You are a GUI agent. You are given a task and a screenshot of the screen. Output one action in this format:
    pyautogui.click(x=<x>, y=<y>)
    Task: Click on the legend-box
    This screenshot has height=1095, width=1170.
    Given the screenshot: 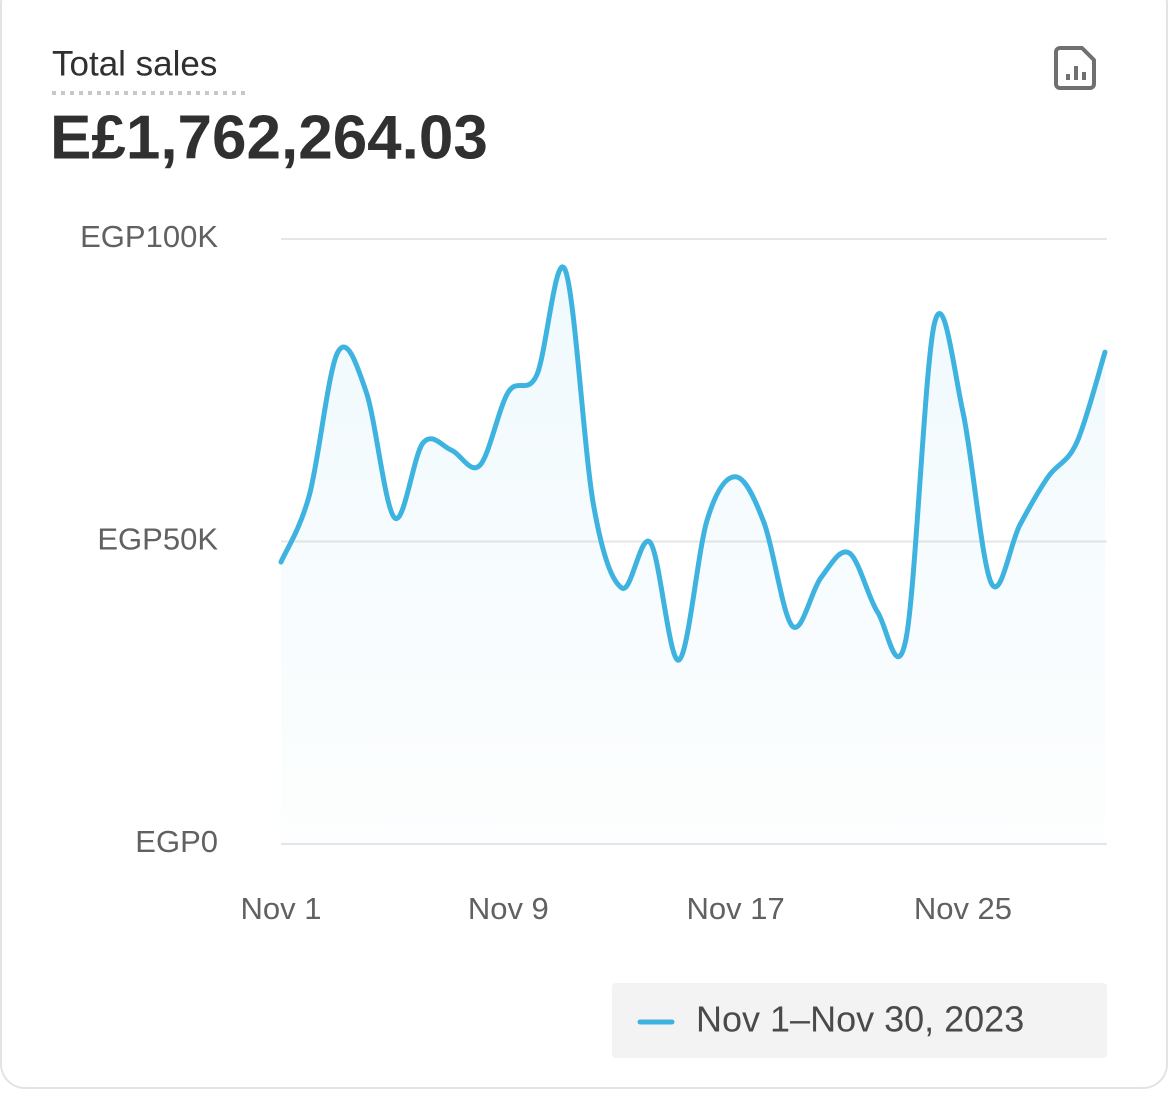 What is the action you would take?
    pyautogui.click(x=859, y=1020)
    